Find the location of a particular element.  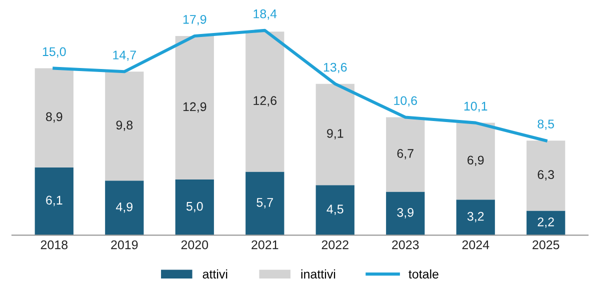

data-label: 6,7 is located at coordinates (405, 154).